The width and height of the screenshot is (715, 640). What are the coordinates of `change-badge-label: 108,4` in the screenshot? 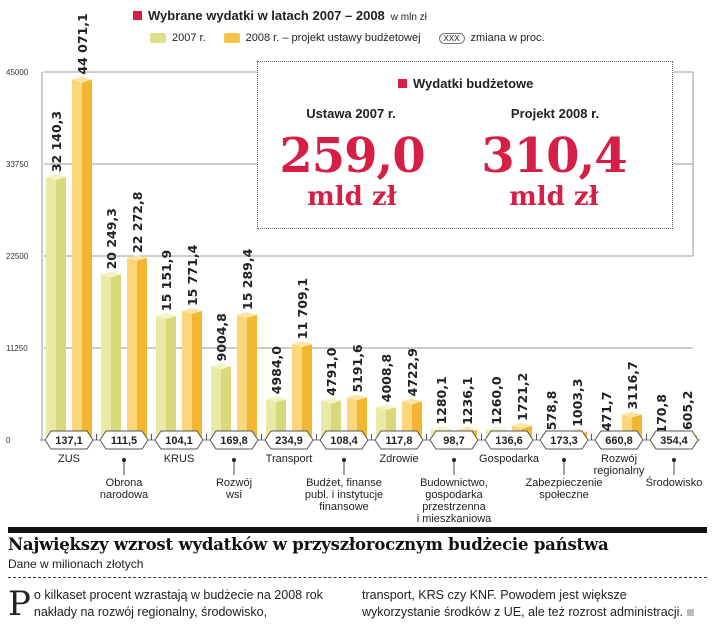 It's located at (344, 441).